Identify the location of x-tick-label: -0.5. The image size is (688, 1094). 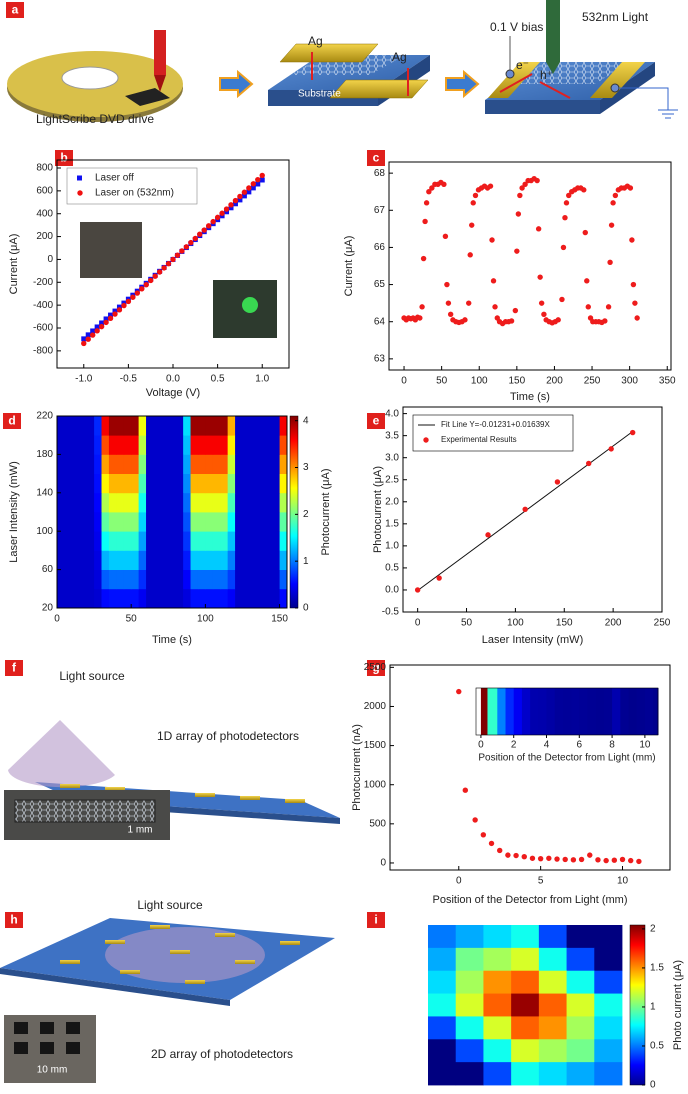
(129, 379).